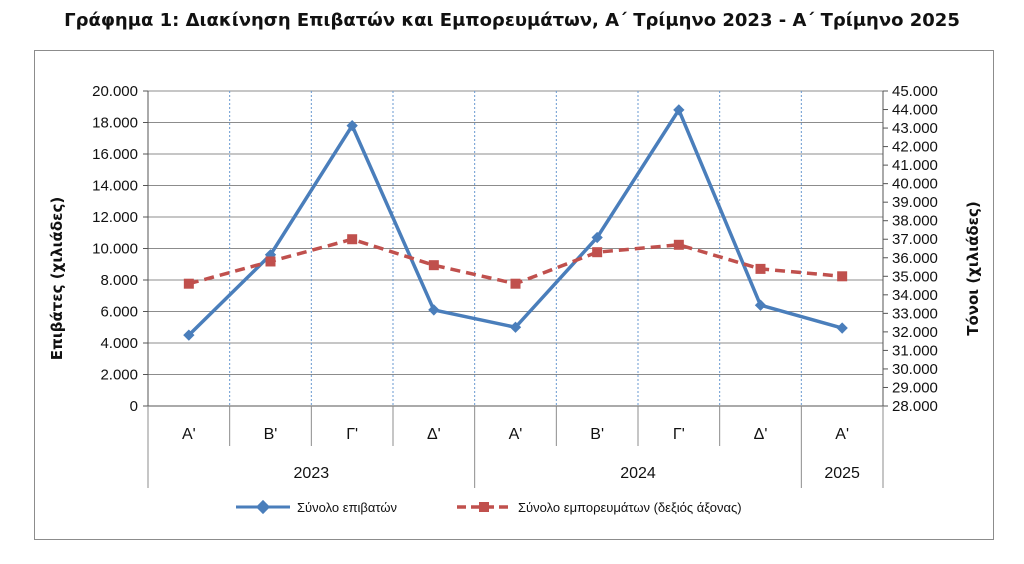  I want to click on left-axis-tick-label: 16.000, so click(115, 154).